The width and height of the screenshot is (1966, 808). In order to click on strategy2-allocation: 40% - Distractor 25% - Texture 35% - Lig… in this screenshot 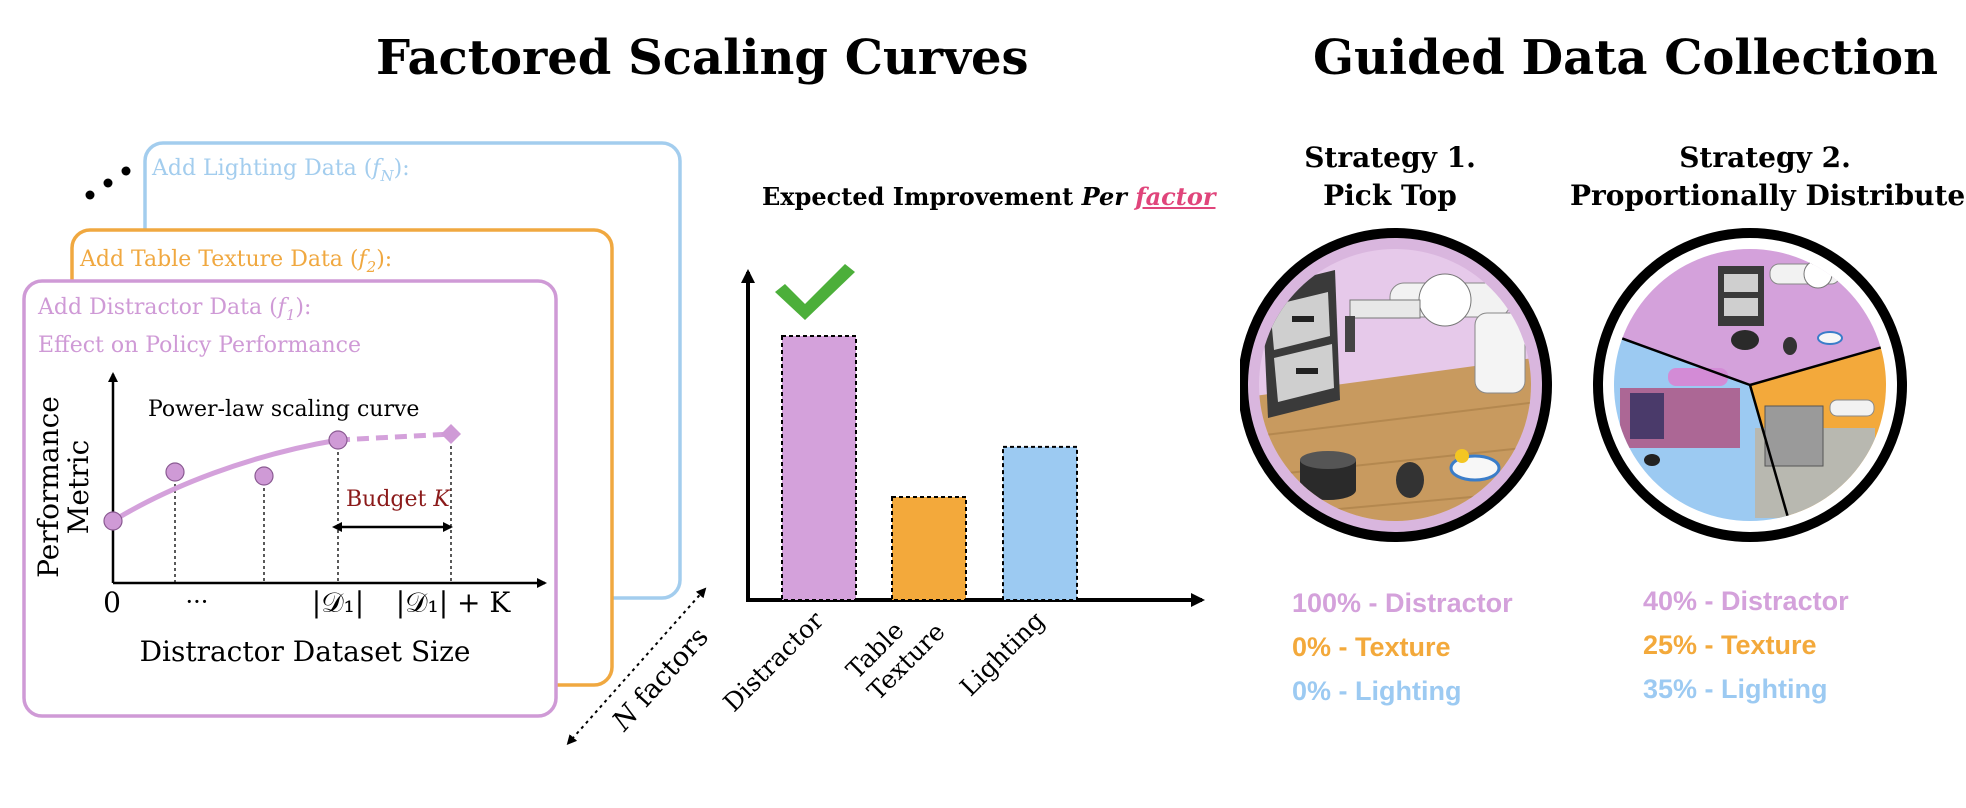, I will do `click(1746, 652)`.